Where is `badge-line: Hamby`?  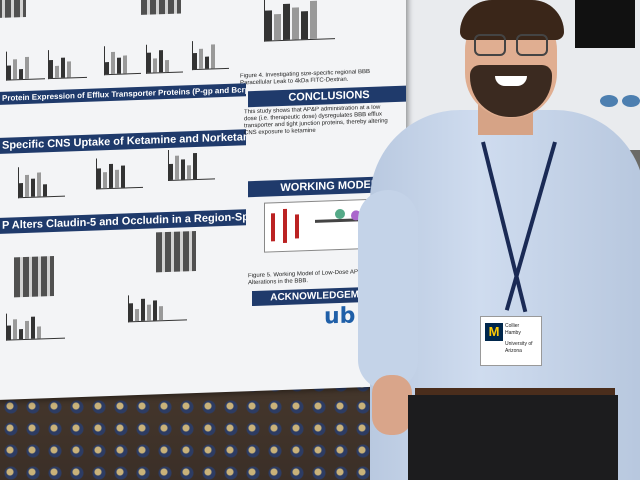 badge-line: Hamby is located at coordinates (513, 333).